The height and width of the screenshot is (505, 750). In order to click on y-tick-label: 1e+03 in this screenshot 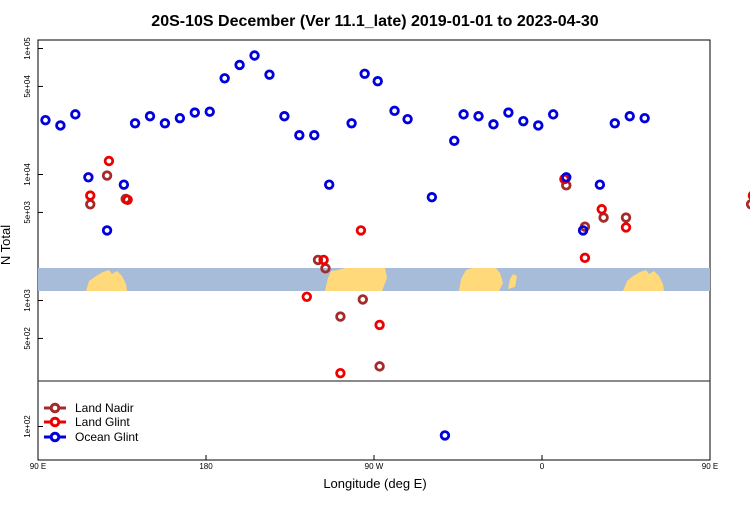, I will do `click(27, 300)`.